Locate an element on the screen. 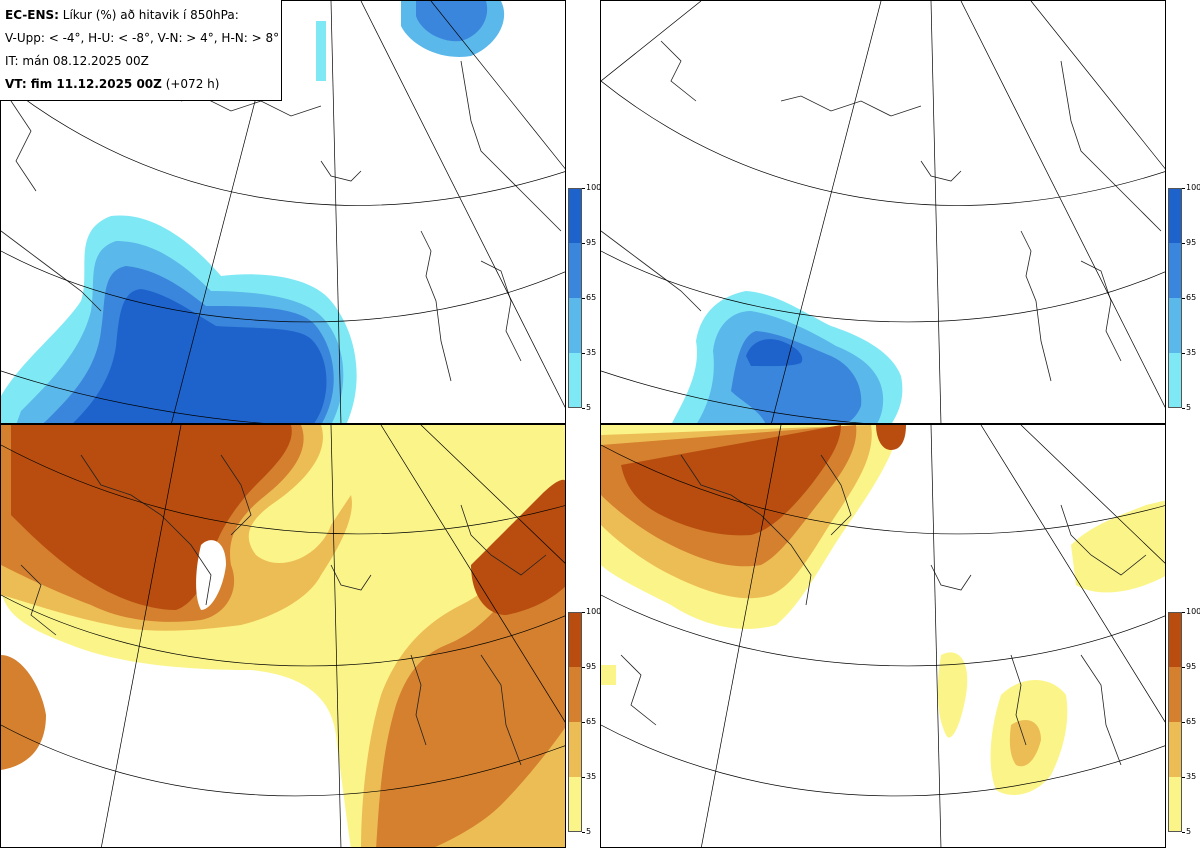  info-line-valid-time: VT: fim 11.12.2025 00Z (+072 h) is located at coordinates (112, 84).